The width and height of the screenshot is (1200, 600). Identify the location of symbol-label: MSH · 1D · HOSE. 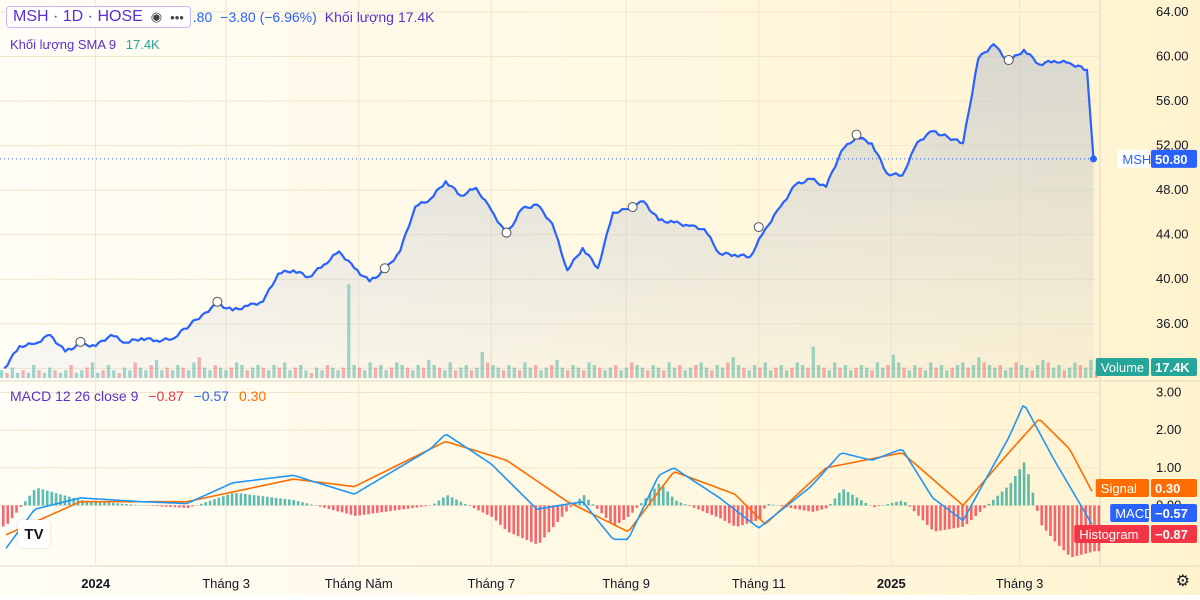
(78, 17).